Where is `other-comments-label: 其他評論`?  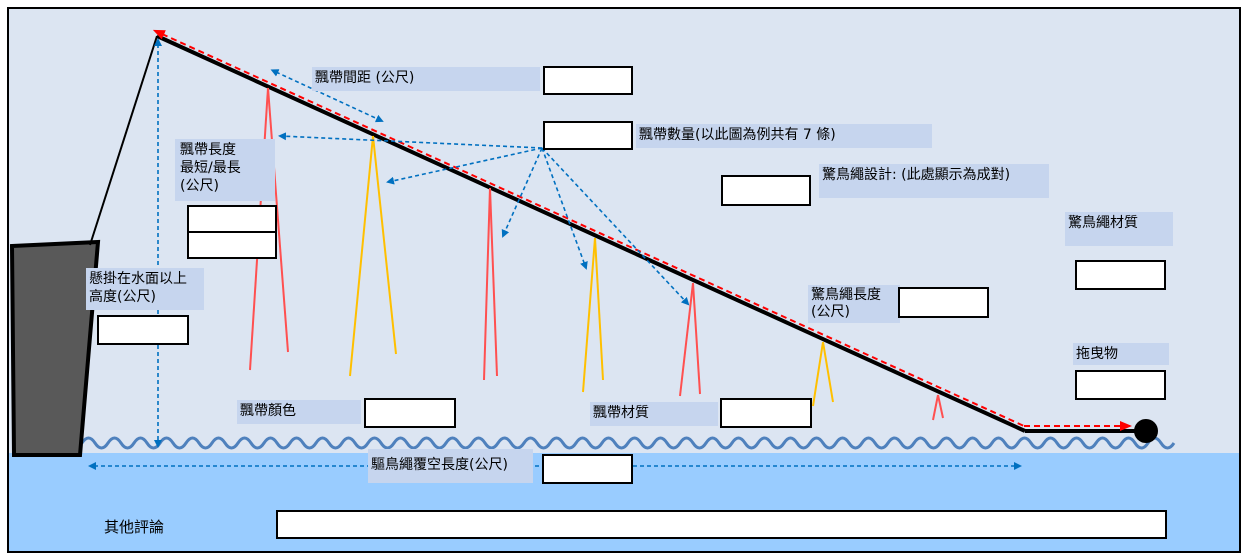 other-comments-label: 其他評論 is located at coordinates (134, 527).